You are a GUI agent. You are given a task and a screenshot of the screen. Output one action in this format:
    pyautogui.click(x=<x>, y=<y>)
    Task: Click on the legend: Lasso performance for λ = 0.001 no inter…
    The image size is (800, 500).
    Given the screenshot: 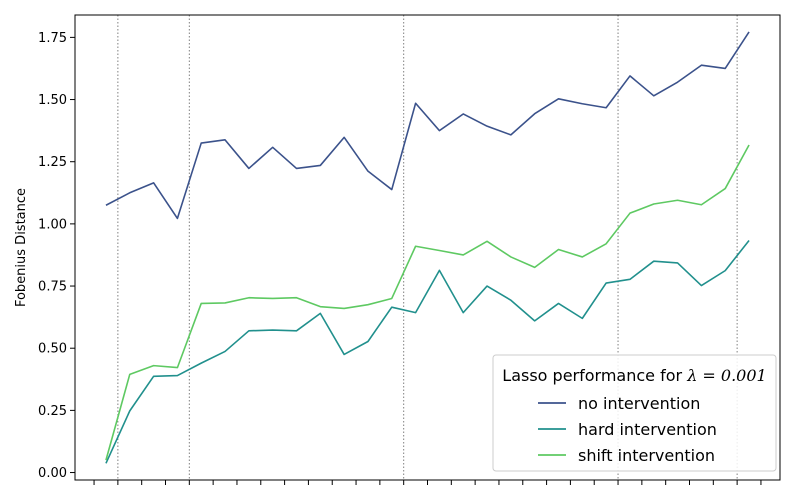 What is the action you would take?
    pyautogui.click(x=634, y=413)
    